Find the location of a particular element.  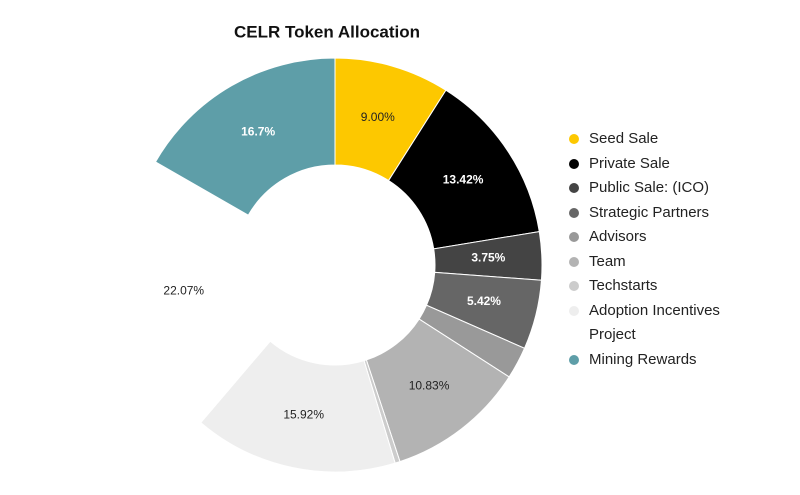

value-label: 15.92% is located at coordinates (303, 414).